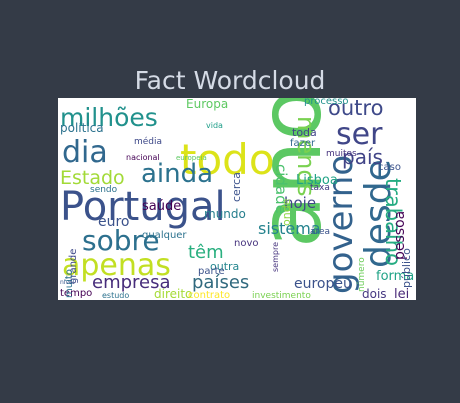 Image resolution: width=460 pixels, height=403 pixels. Describe the element at coordinates (306, 156) in the screenshot. I see `word-11: menos` at that location.